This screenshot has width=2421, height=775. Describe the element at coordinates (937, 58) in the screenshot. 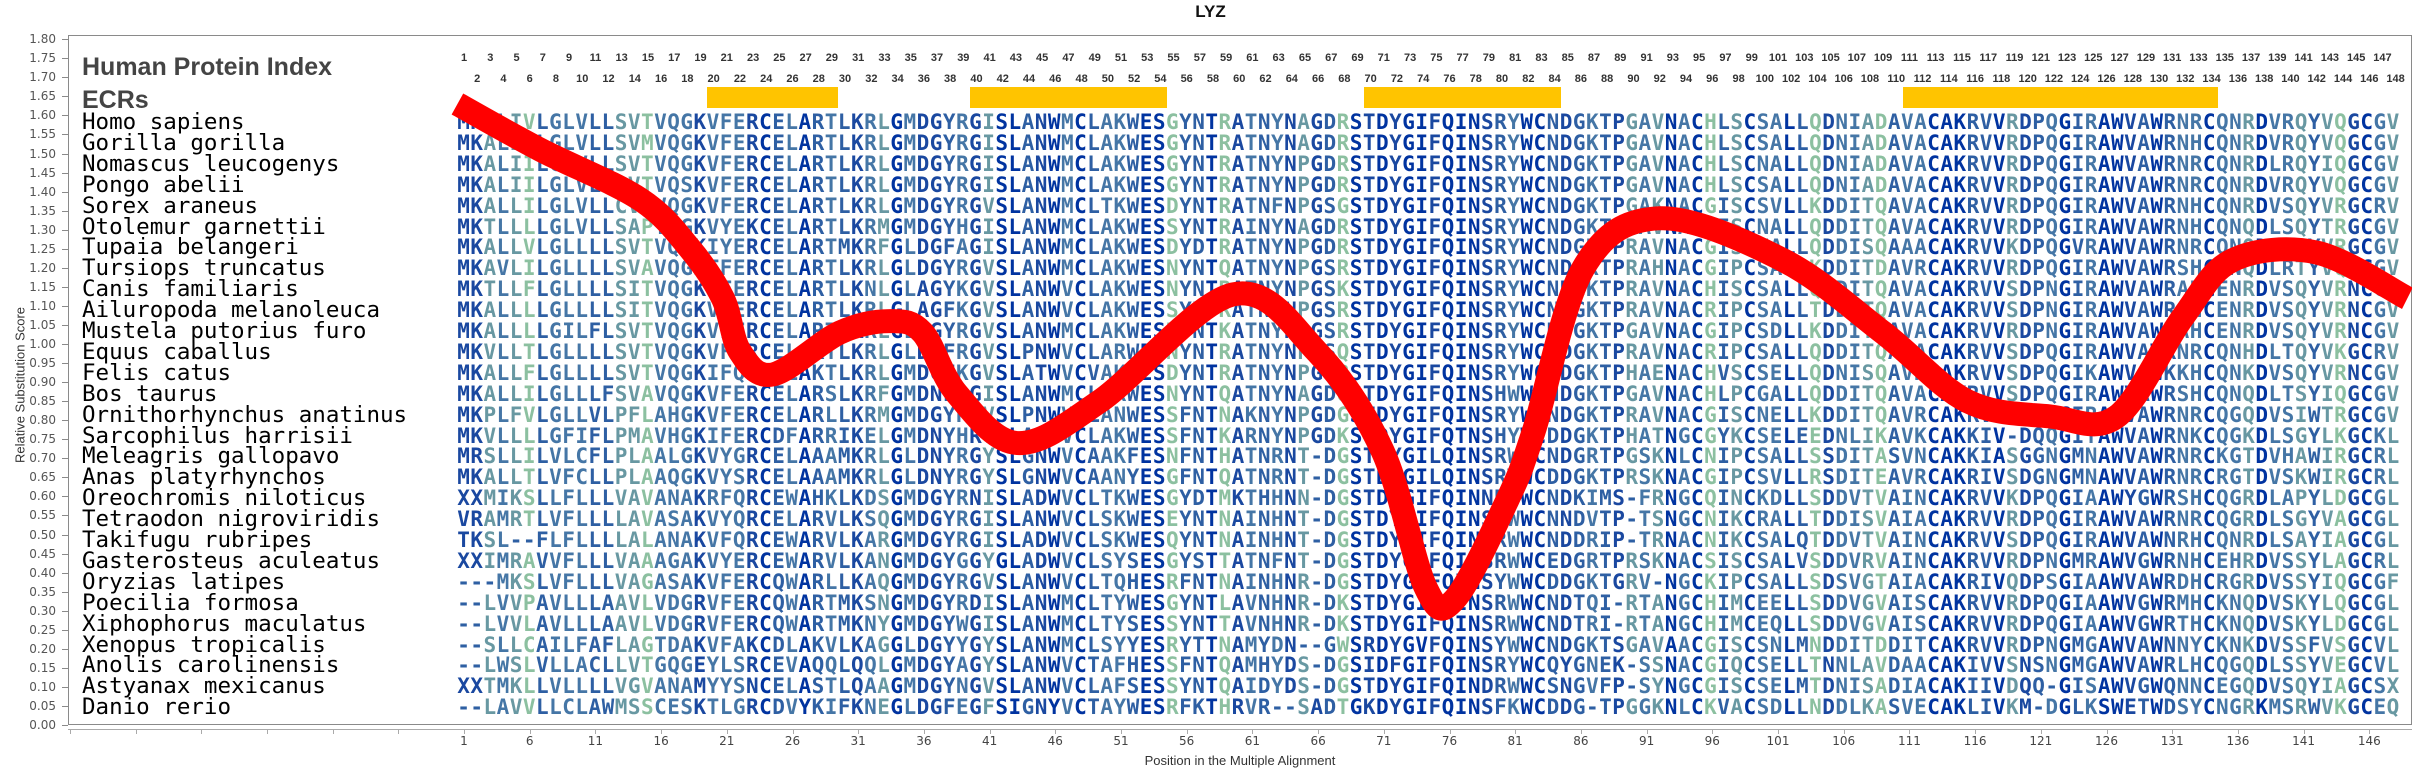

I see `index-number: 37` at that location.